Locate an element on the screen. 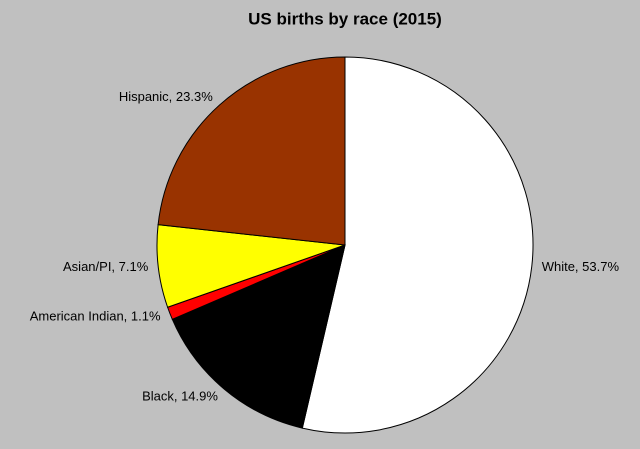 The width and height of the screenshot is (640, 449). slice-label: Hispanic, 23.3% is located at coordinates (166, 96).